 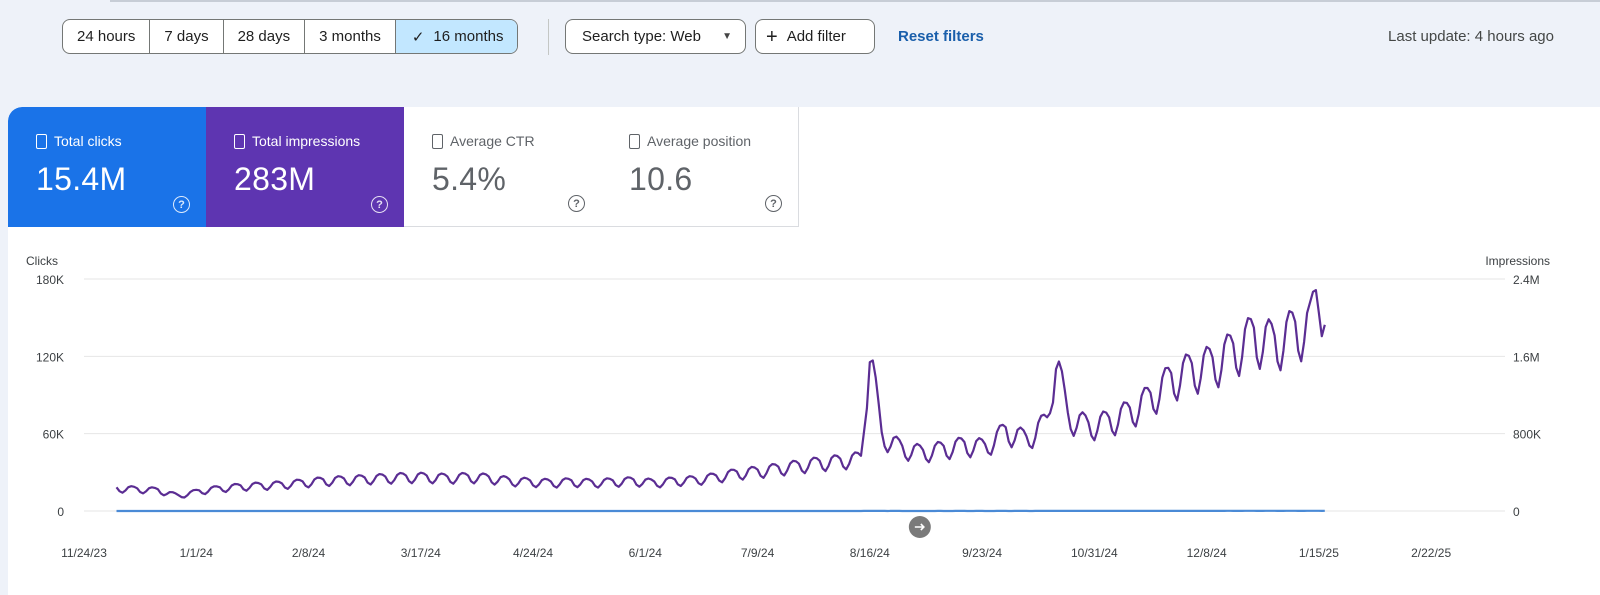 I want to click on metric-label: Total clicks, so click(x=88, y=141).